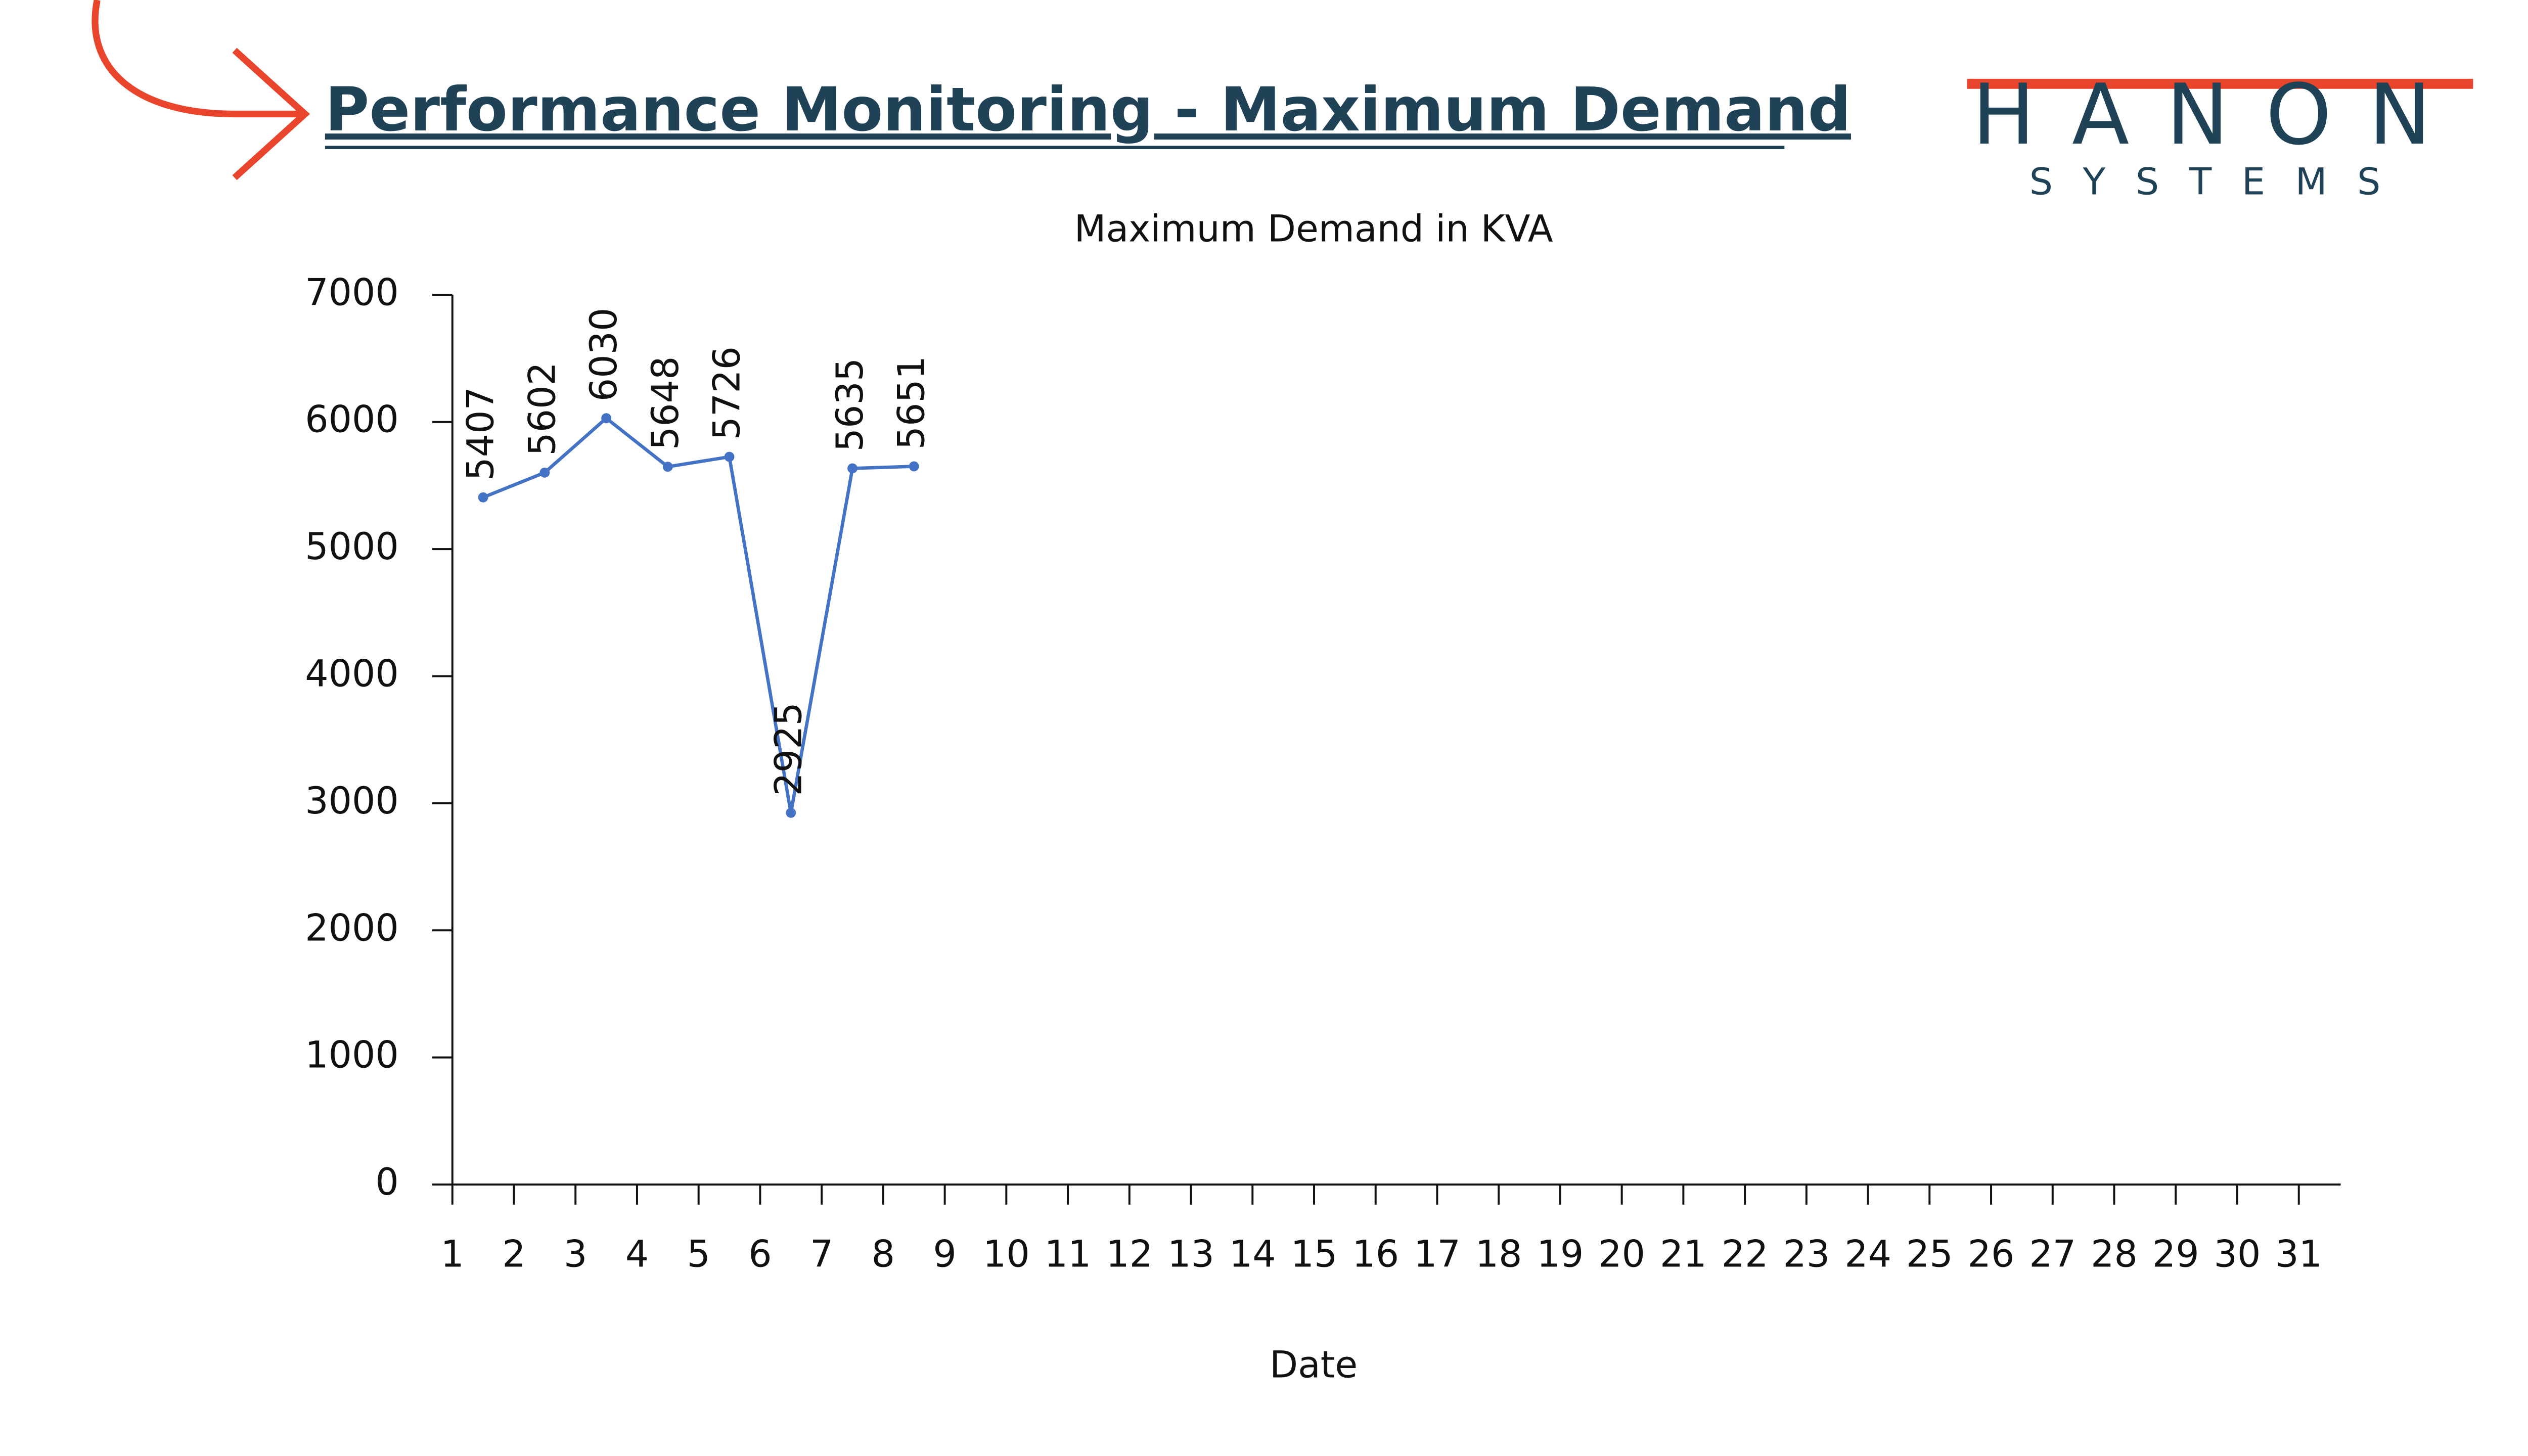 The image size is (2528, 1456). What do you see at coordinates (1376, 1254) in the screenshot?
I see `x-tick-label: 16` at bounding box center [1376, 1254].